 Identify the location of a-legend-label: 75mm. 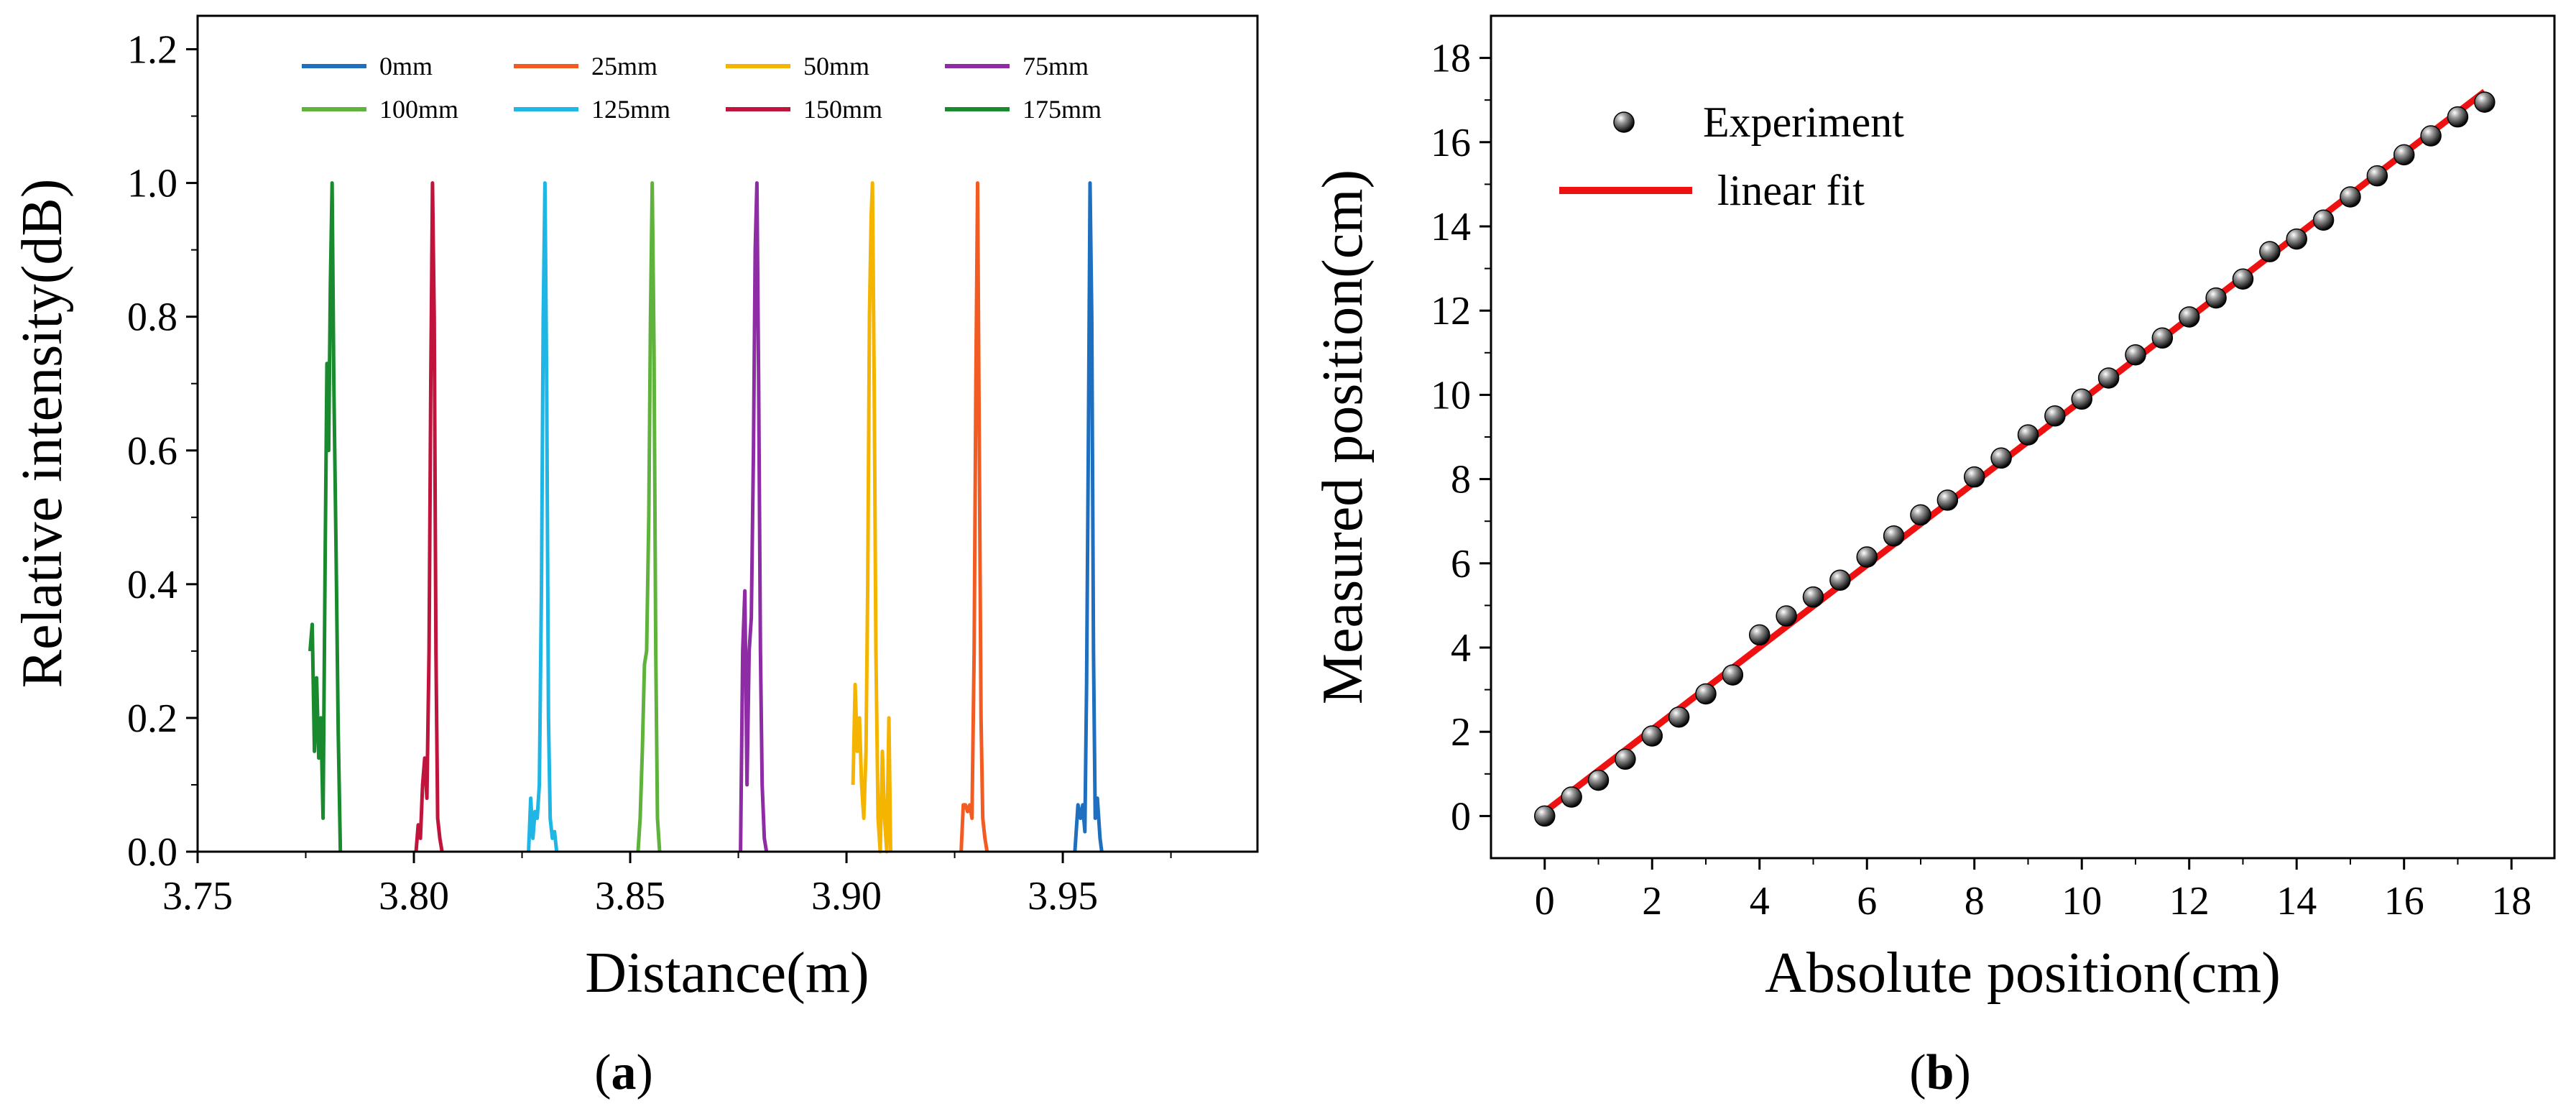
(1055, 66).